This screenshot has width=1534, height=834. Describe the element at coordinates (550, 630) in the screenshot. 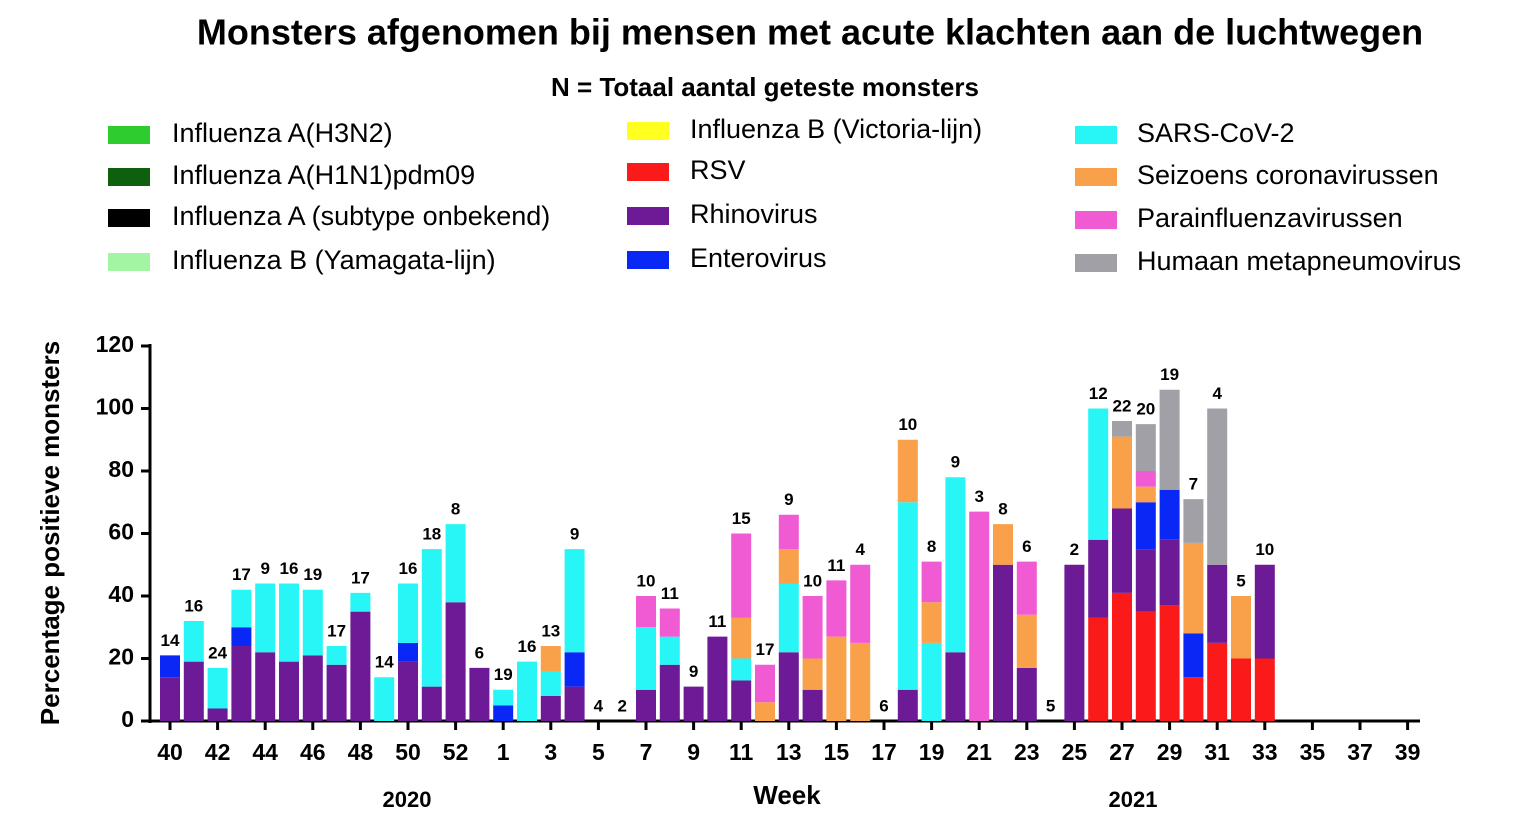

I see `bar-label: 13` at that location.